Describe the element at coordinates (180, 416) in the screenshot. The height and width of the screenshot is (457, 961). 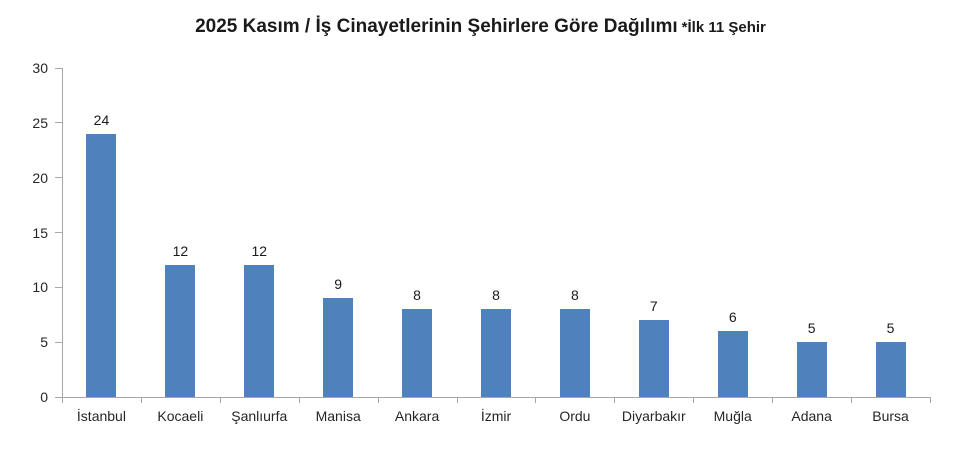
I see `x-axis-category-label: Kocaeli` at that location.